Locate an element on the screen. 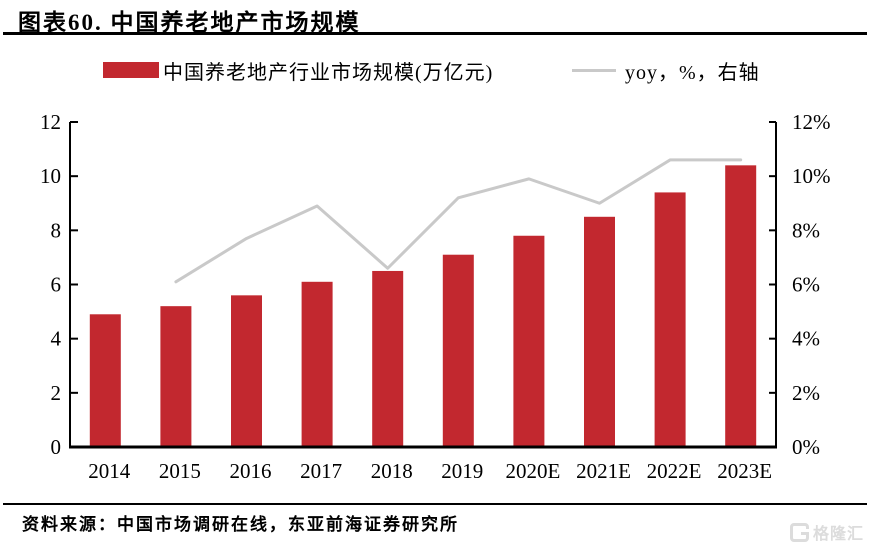  right-axis-tick-label: 10% is located at coordinates (811, 176).